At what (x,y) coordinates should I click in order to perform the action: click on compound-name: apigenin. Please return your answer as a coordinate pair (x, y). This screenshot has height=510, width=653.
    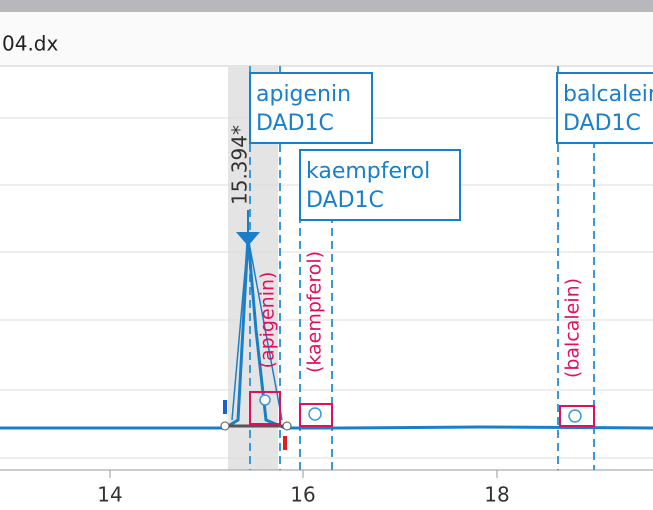
    Looking at the image, I should click on (303, 94).